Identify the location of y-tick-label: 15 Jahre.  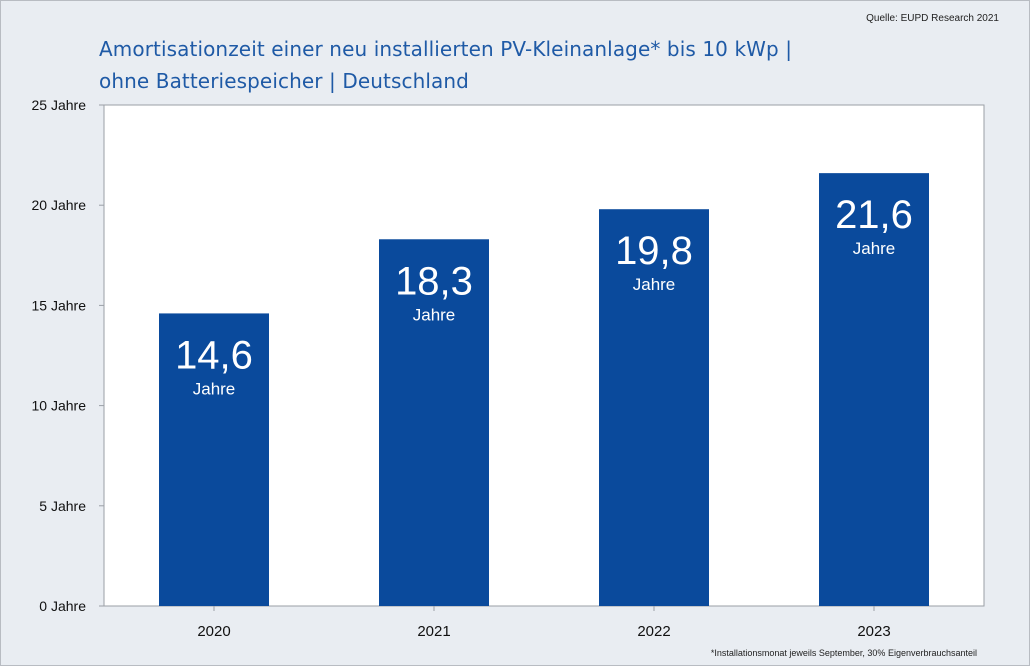
(59, 305).